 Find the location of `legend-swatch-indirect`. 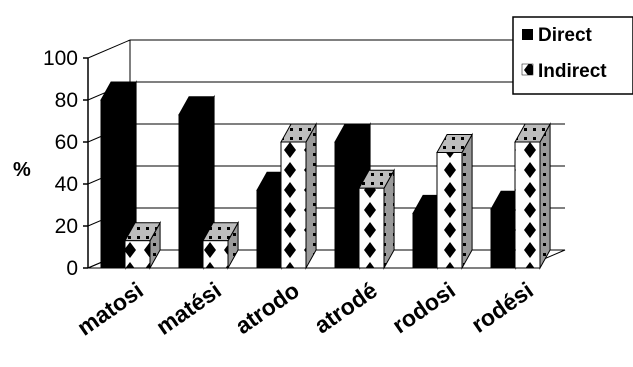

legend-swatch-indirect is located at coordinates (527, 69).